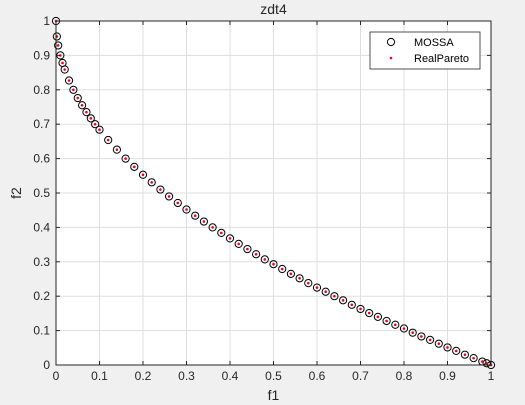  What do you see at coordinates (41, 124) in the screenshot?
I see `y-tick-label: 0.7` at bounding box center [41, 124].